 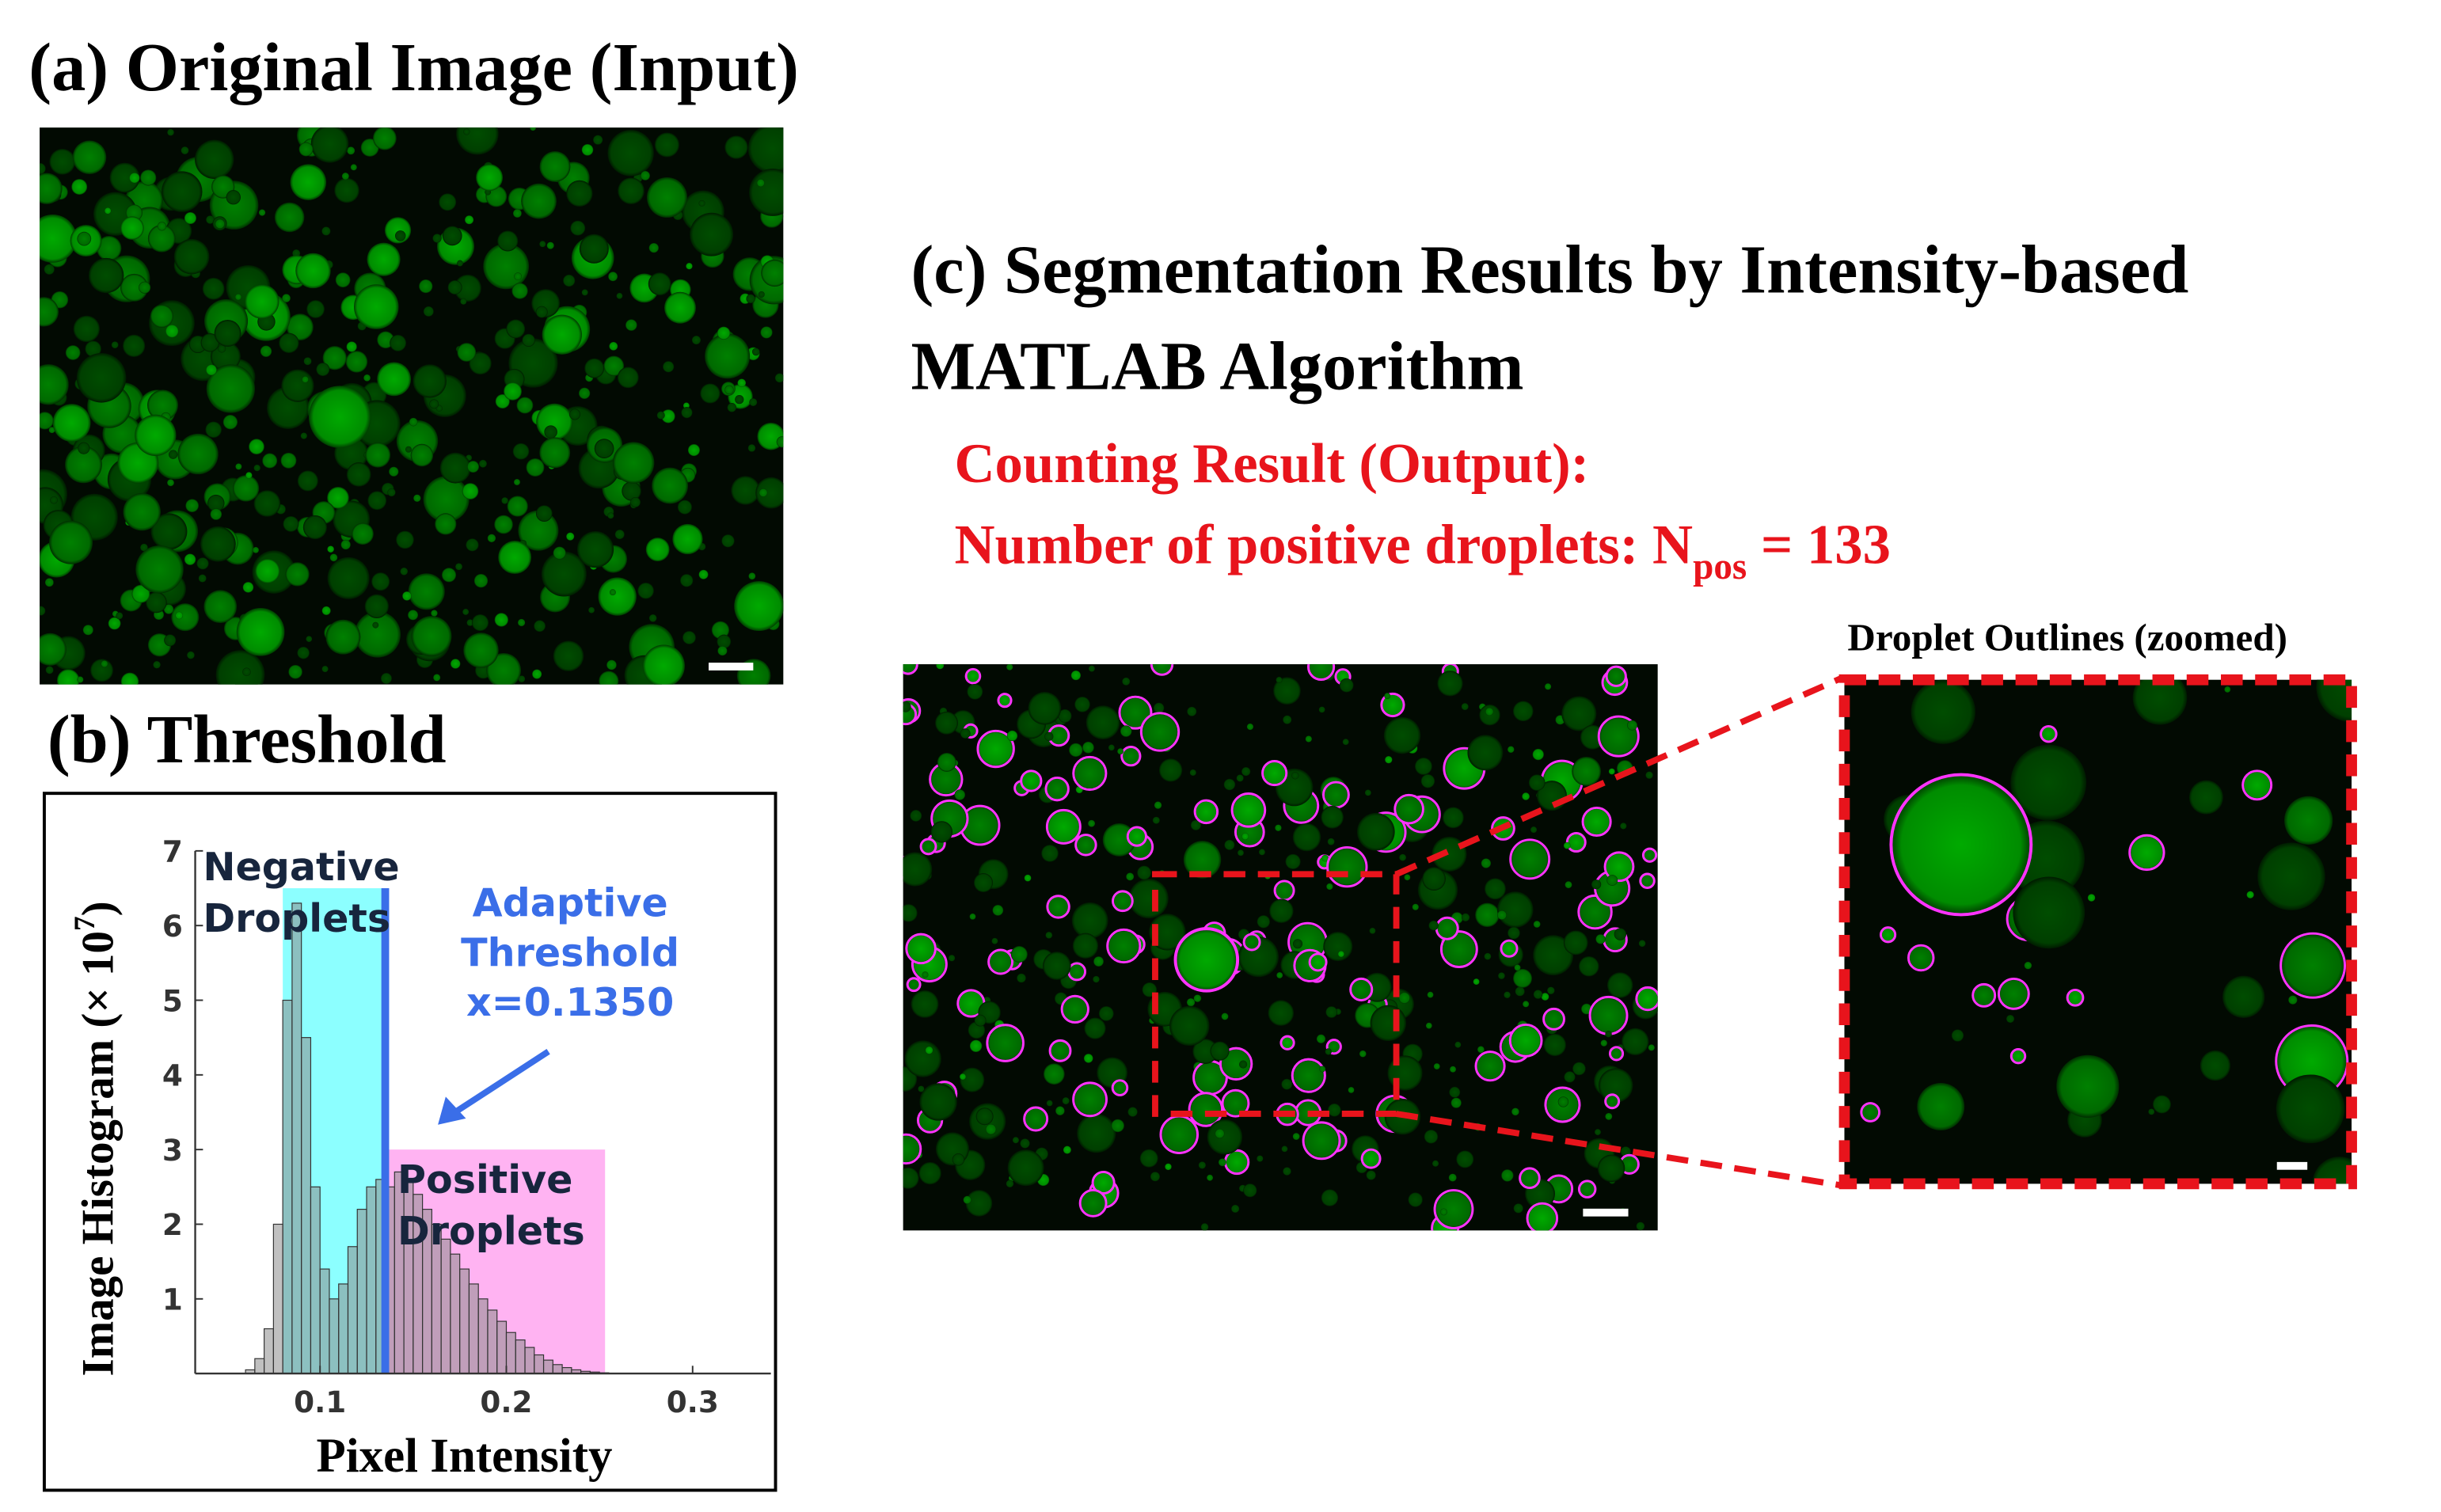 What do you see at coordinates (172, 1299) in the screenshot?
I see `y-tick-label: 1` at bounding box center [172, 1299].